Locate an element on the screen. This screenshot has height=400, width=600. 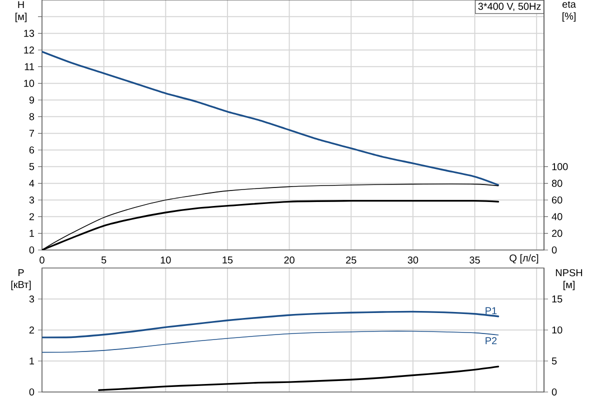
y-axis-title: H [м] is located at coordinates (21, 11).